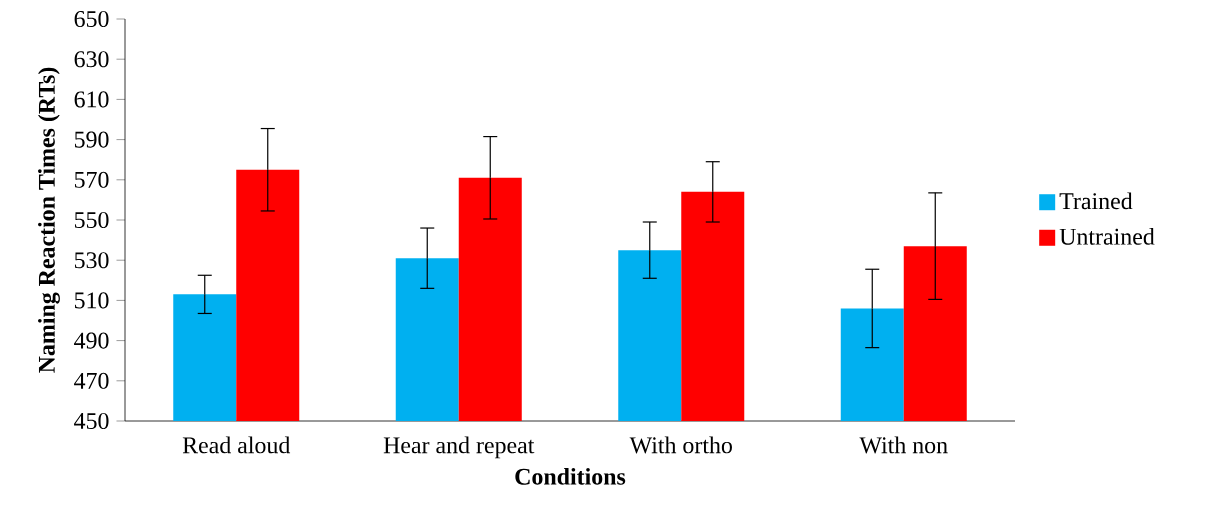  Describe the element at coordinates (459, 447) in the screenshot. I see `x-tick-label: Hear and repeat` at that location.